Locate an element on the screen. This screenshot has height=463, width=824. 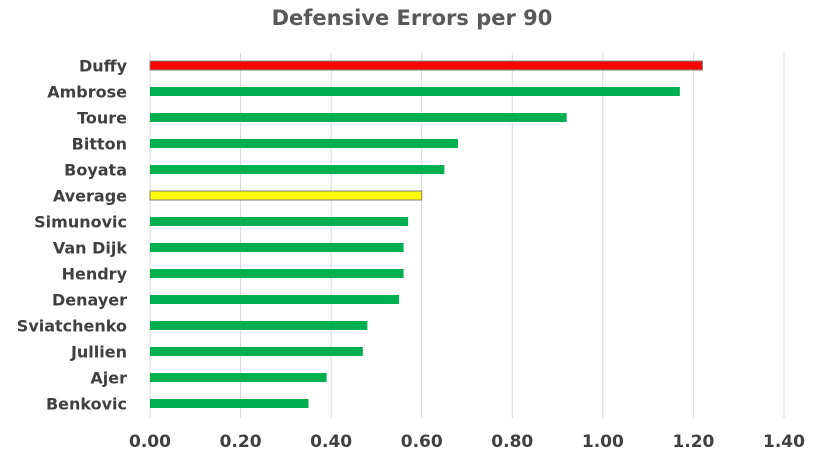
category-label: Hendry is located at coordinates (95, 274).